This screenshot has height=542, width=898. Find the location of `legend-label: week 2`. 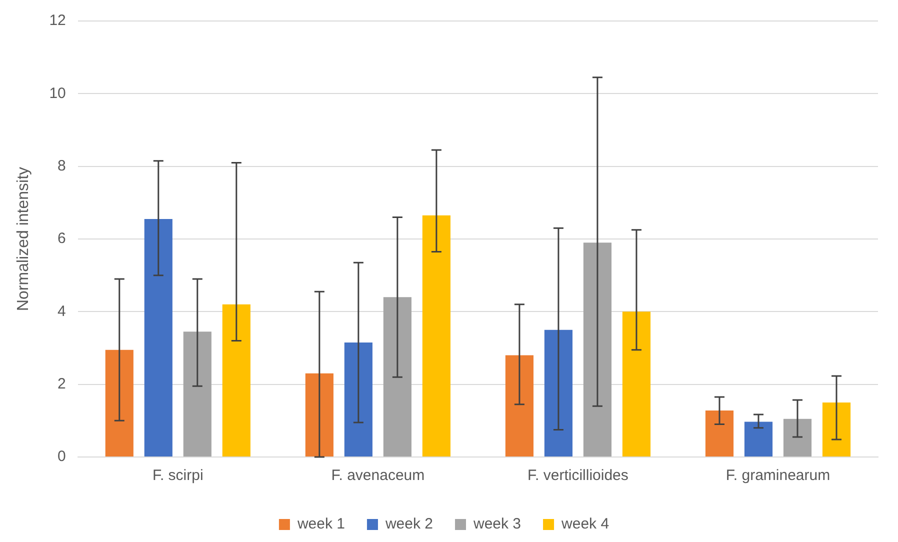

legend-label: week 2 is located at coordinates (409, 524).